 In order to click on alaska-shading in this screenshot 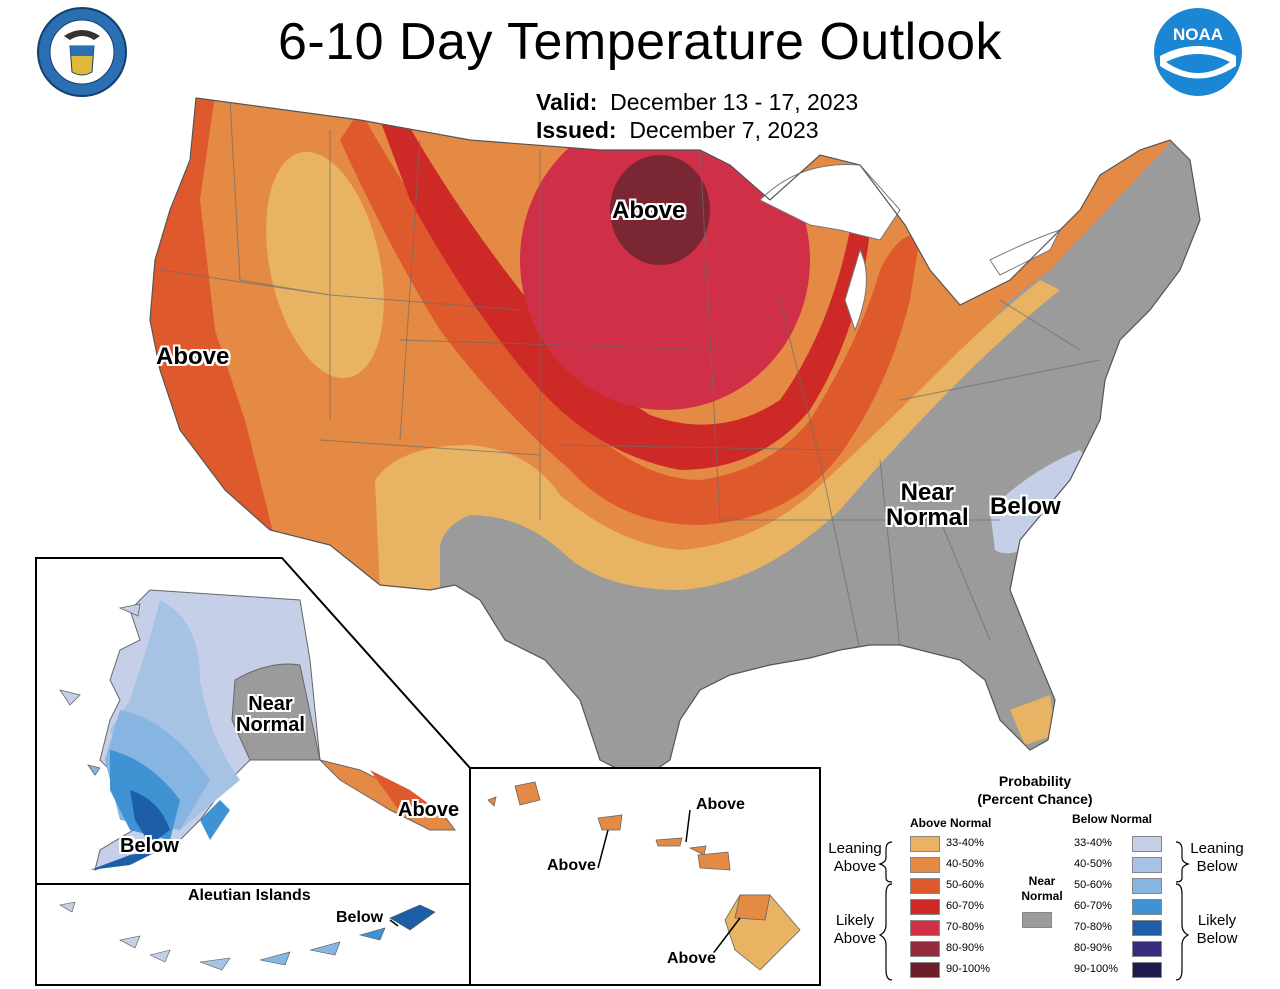, I will do `click(257, 730)`.